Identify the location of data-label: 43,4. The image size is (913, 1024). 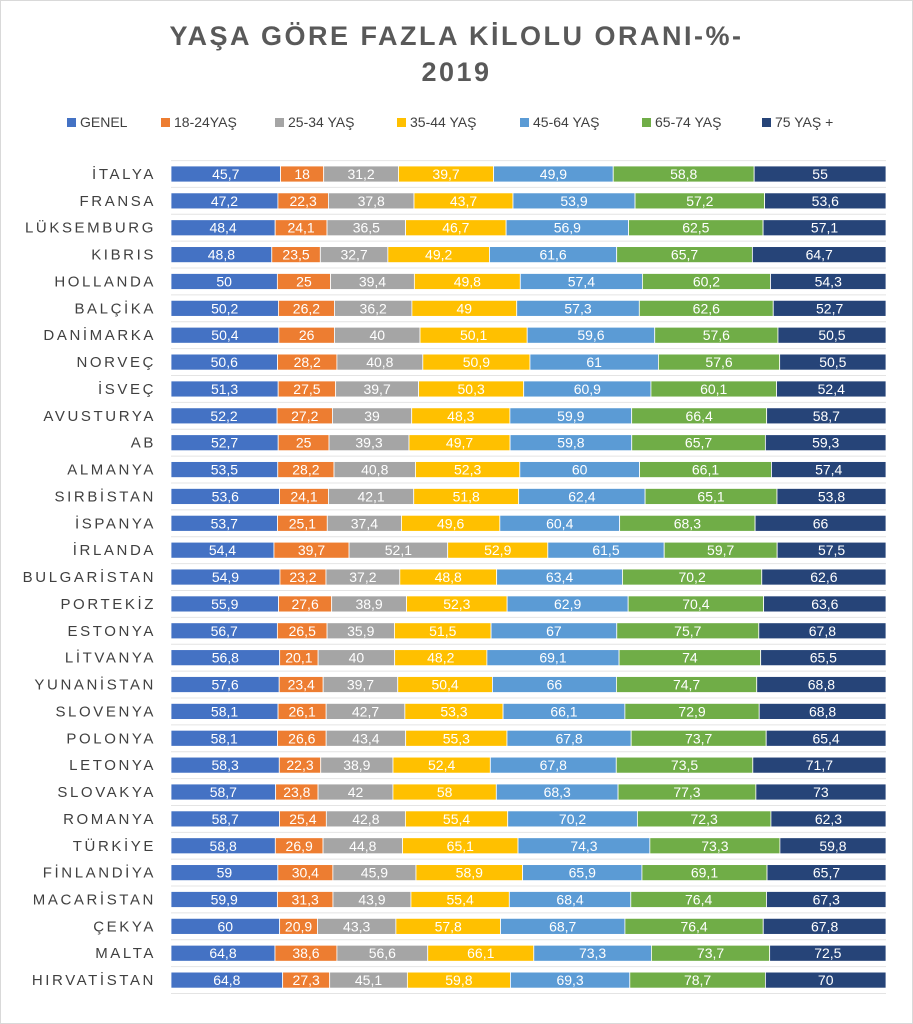
(365, 738).